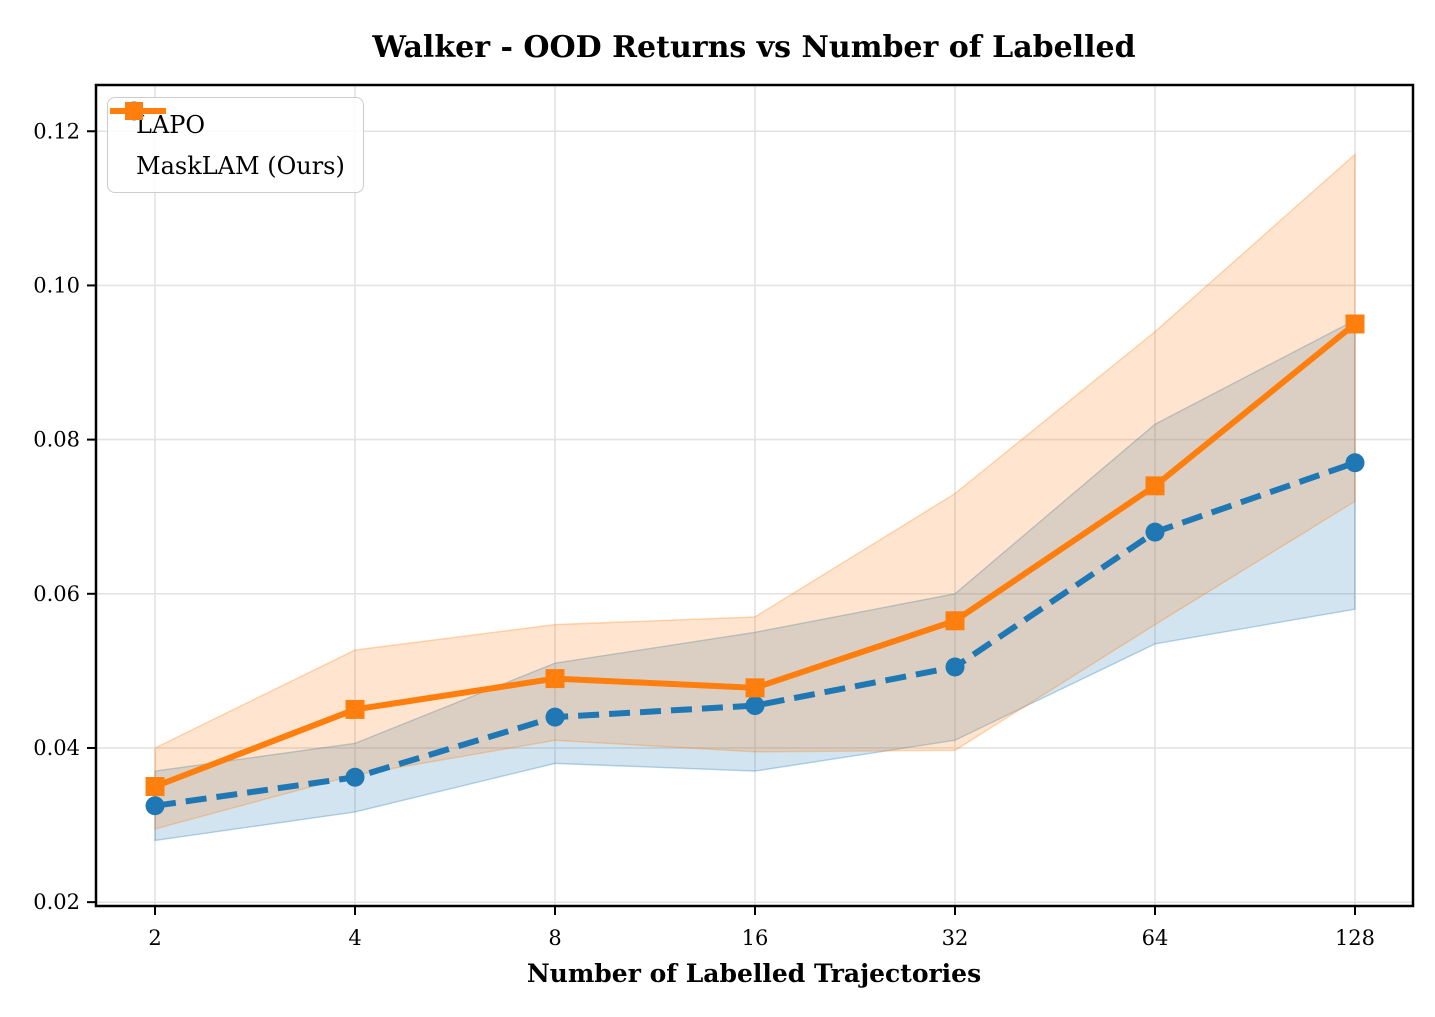  I want to click on x-tick-label: 128, so click(1355, 938).